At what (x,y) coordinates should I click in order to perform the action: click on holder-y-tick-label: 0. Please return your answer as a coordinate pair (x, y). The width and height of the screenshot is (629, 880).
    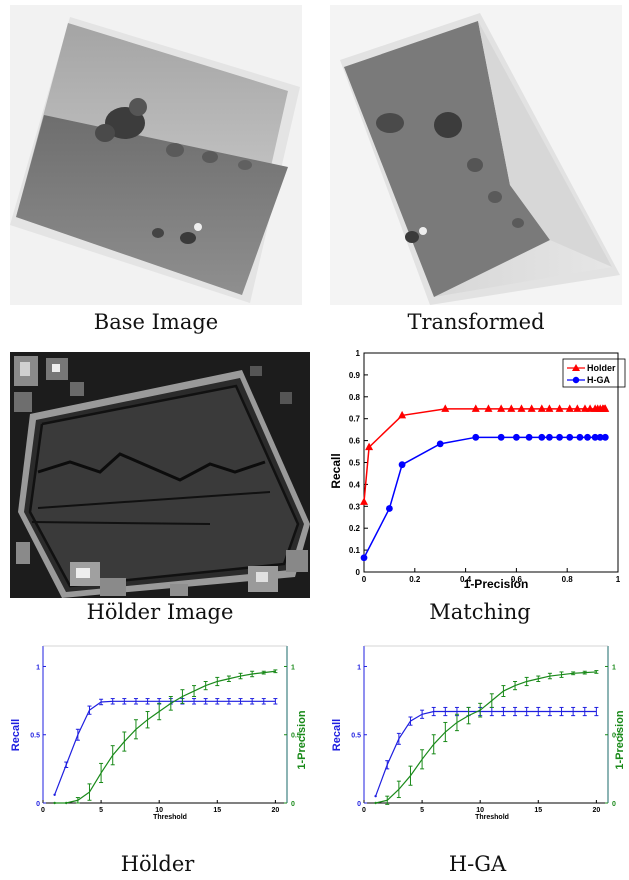
    Looking at the image, I should click on (38, 804).